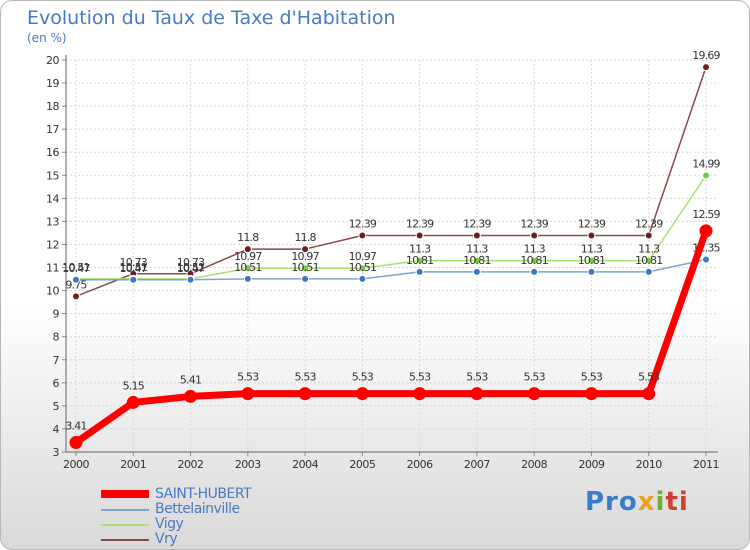 The height and width of the screenshot is (550, 750). I want to click on data-label-vigy-2011: 14.99, so click(706, 164).